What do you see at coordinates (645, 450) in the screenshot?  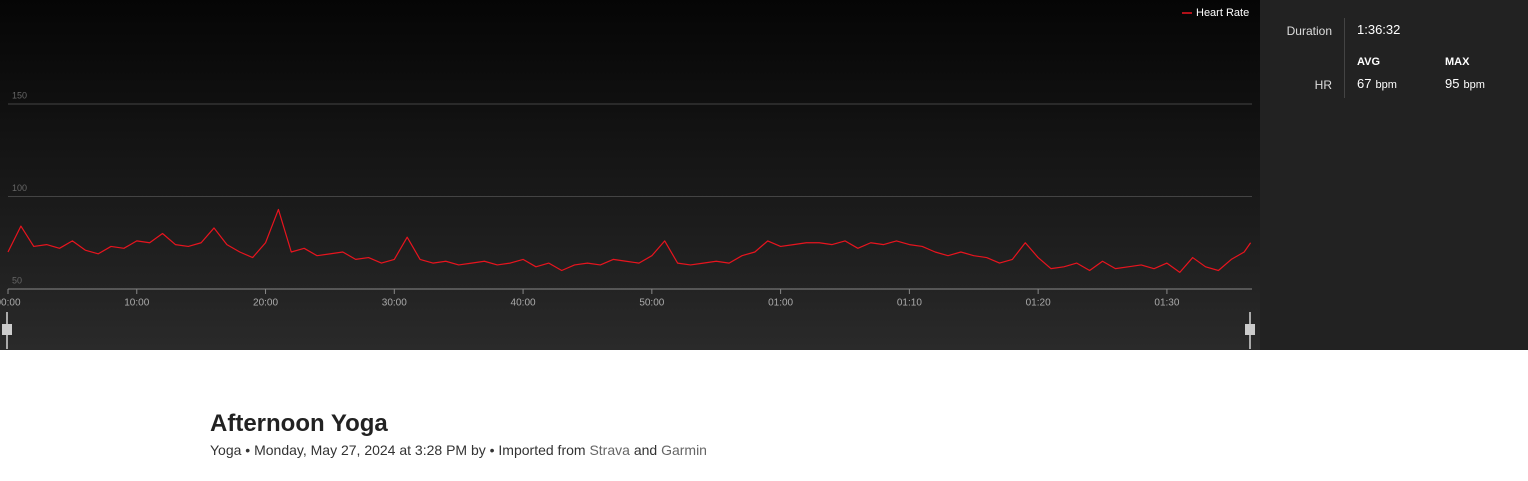 I see `meta-text: and` at bounding box center [645, 450].